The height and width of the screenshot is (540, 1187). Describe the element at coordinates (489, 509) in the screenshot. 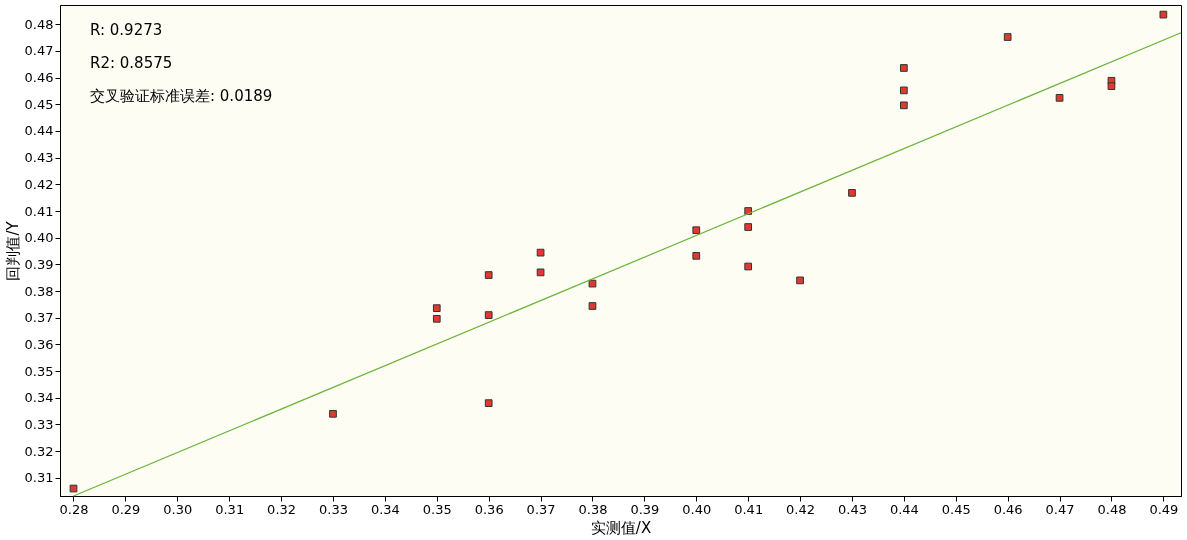

I see `x-tick-label: 0.36` at that location.